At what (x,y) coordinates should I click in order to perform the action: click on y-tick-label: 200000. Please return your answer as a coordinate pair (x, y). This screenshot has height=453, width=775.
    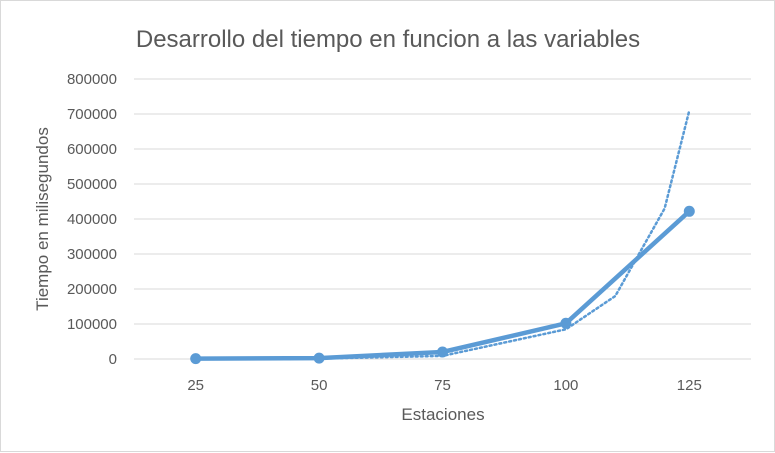
    Looking at the image, I should click on (92, 289).